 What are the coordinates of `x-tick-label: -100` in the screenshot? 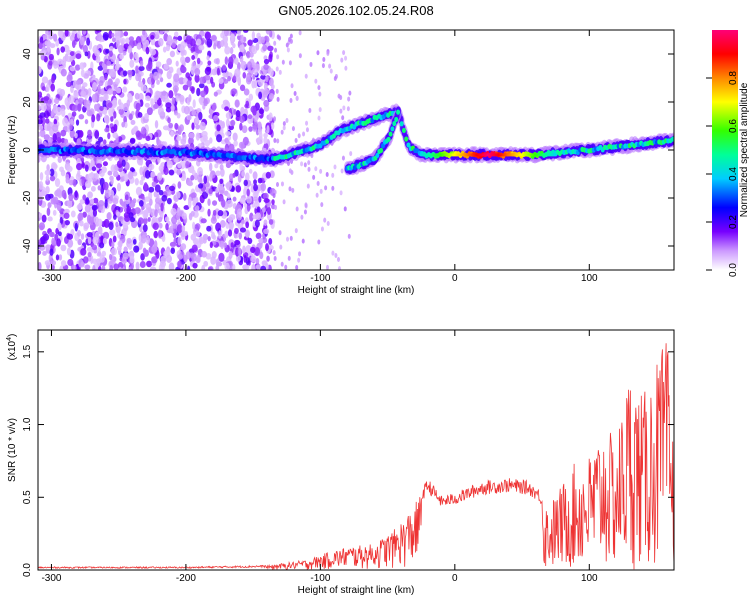 It's located at (320, 578).